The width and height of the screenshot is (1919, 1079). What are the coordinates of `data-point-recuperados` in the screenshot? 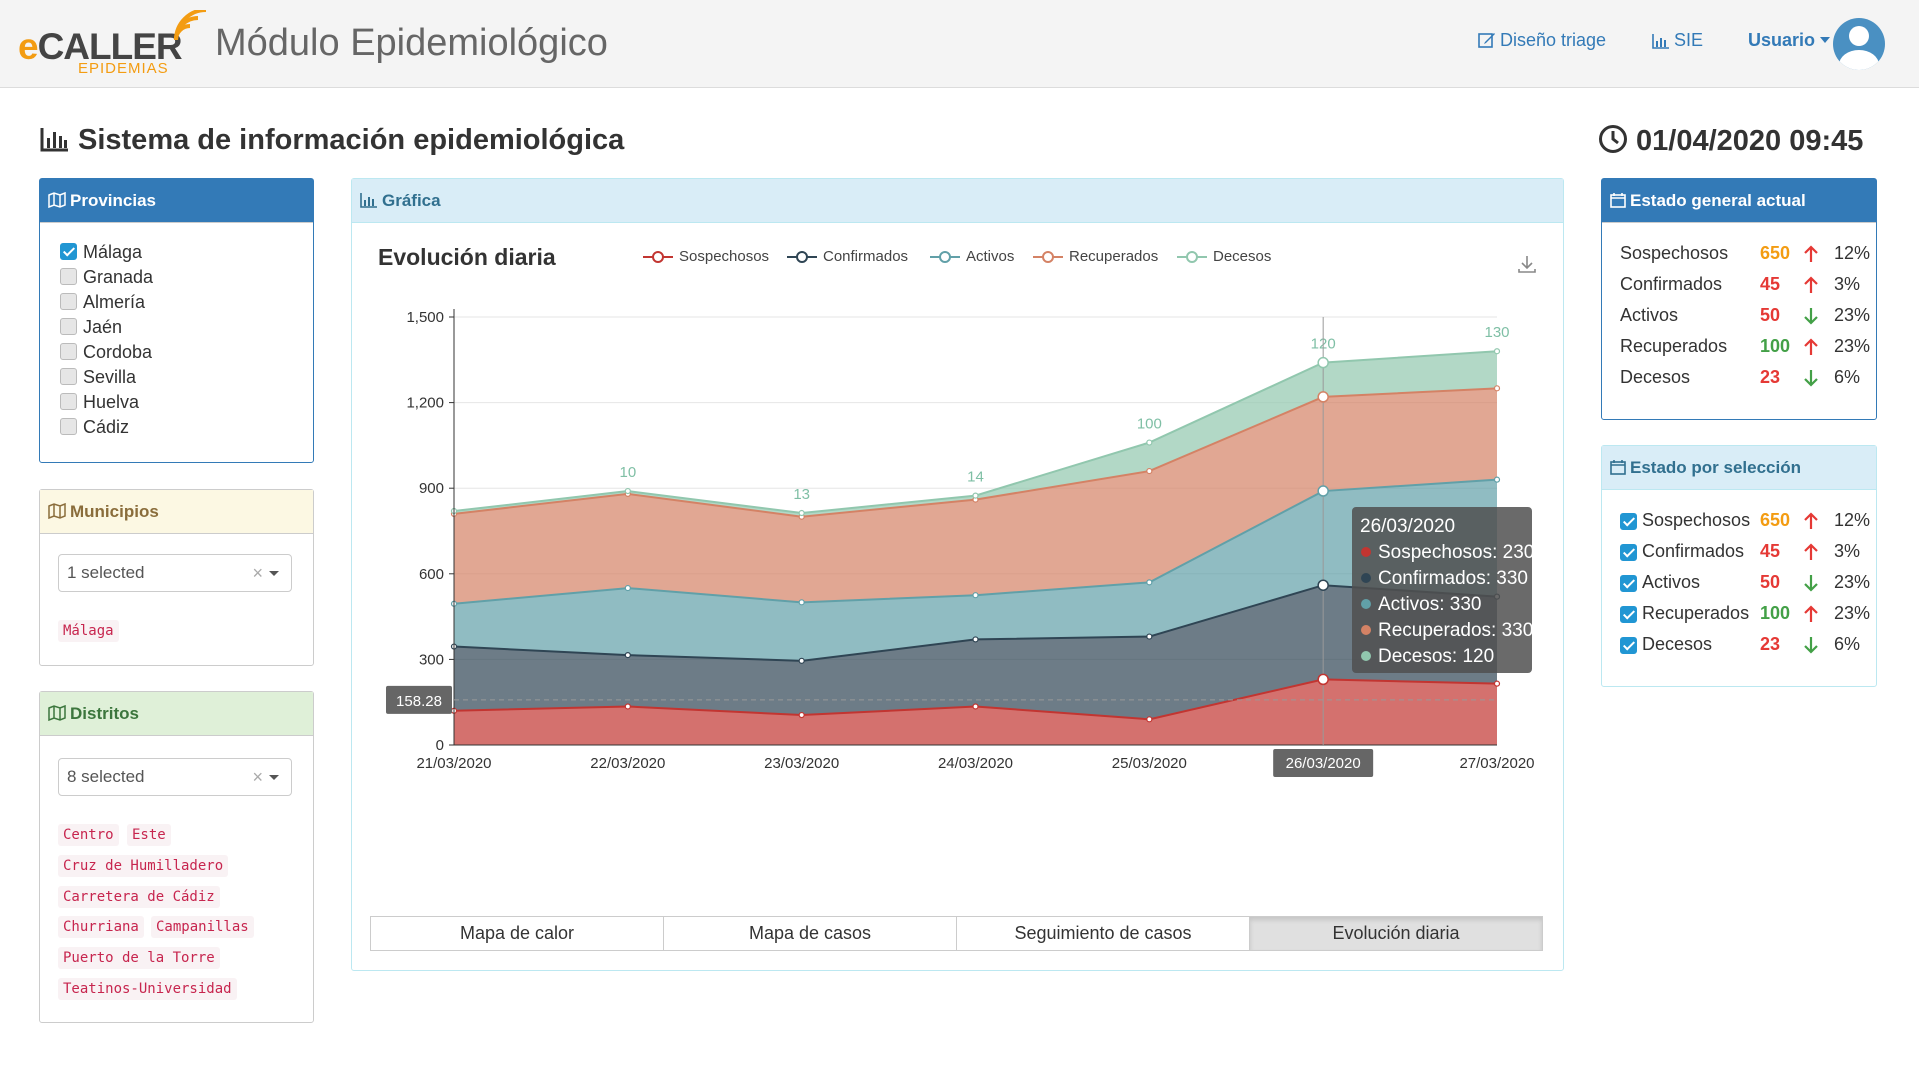 It's located at (1497, 388).